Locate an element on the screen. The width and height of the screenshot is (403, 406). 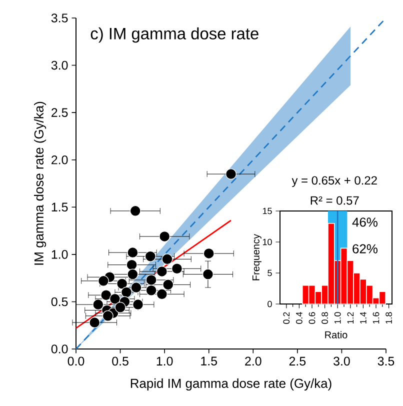
annotation: 62% is located at coordinates (365, 249).